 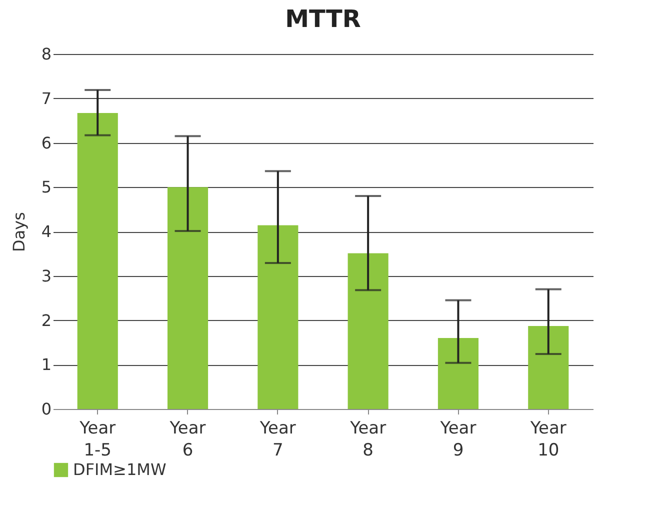 What do you see at coordinates (46, 54) in the screenshot?
I see `y-tick-label: 8` at bounding box center [46, 54].